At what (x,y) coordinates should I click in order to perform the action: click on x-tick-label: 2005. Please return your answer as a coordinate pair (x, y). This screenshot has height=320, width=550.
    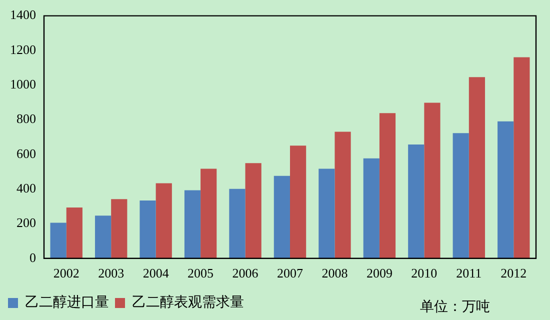
    Looking at the image, I should click on (201, 273).